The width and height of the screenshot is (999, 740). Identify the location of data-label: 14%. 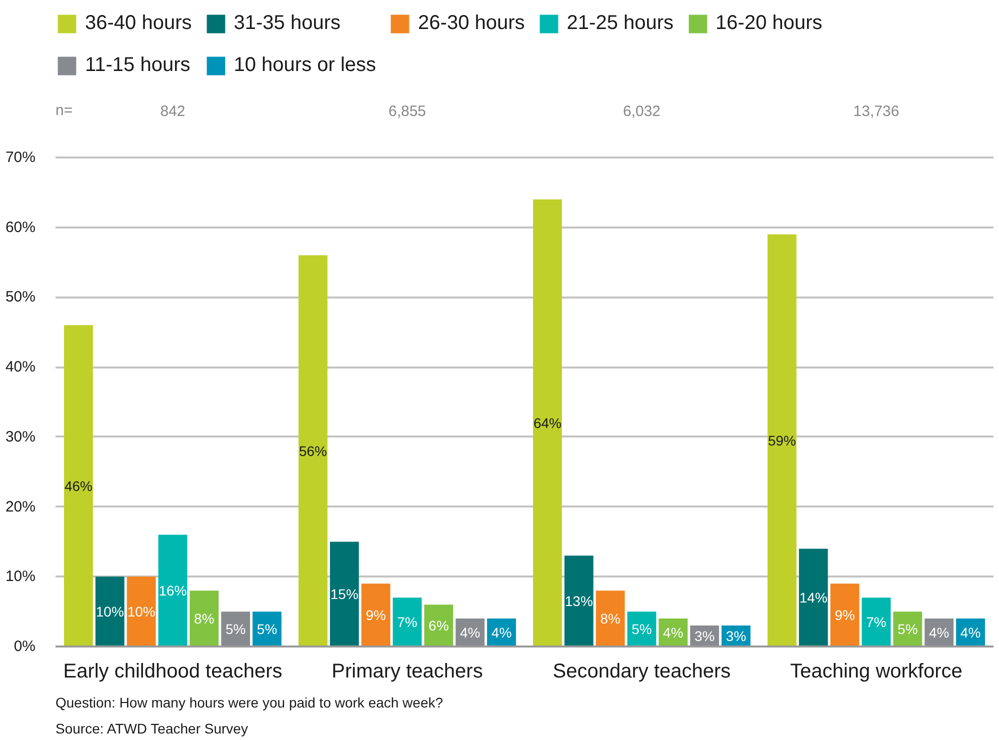
(813, 598).